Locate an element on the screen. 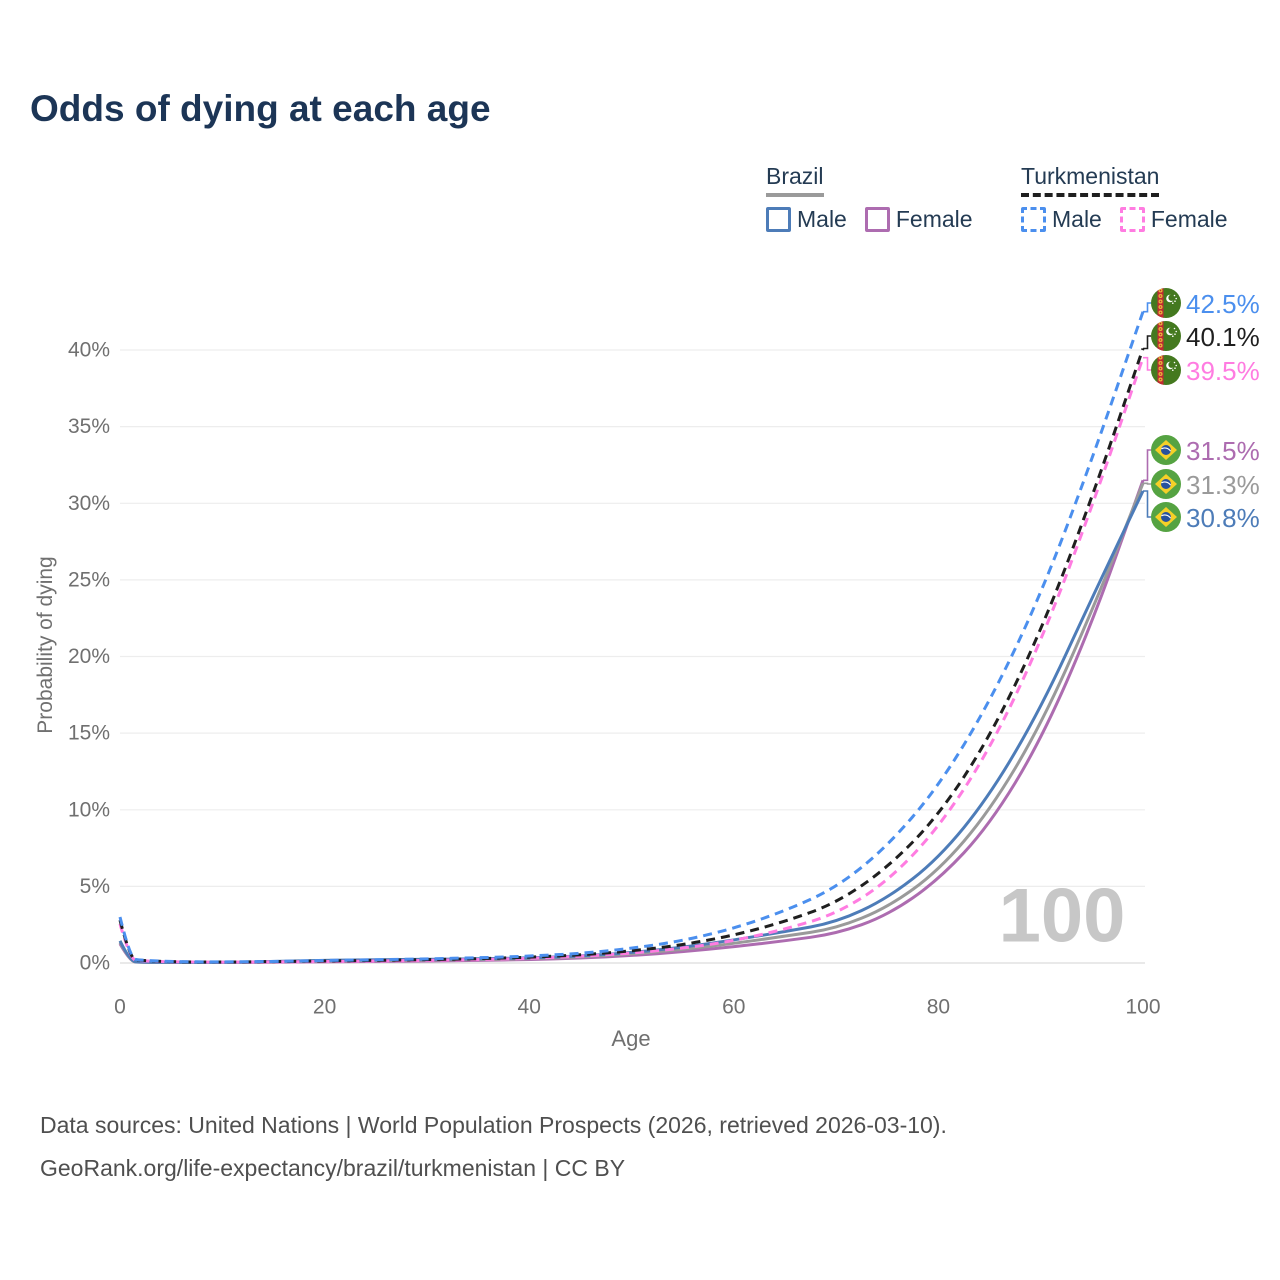 The height and width of the screenshot is (1280, 1280). y-tick-label: 40% is located at coordinates (89, 350).